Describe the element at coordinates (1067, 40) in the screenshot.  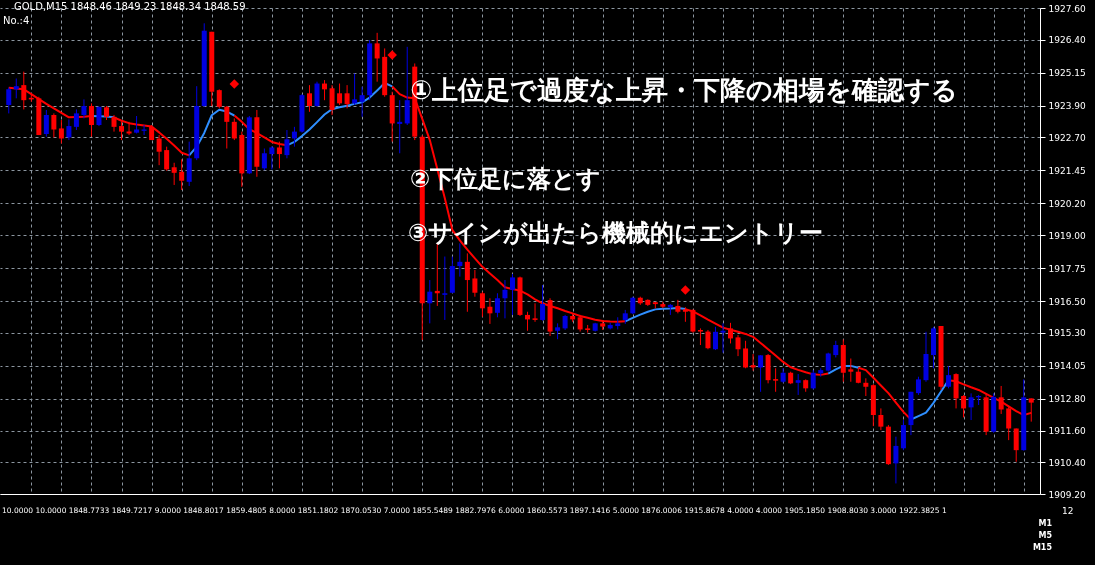
I see `y-tick-label: 1926.40` at that location.